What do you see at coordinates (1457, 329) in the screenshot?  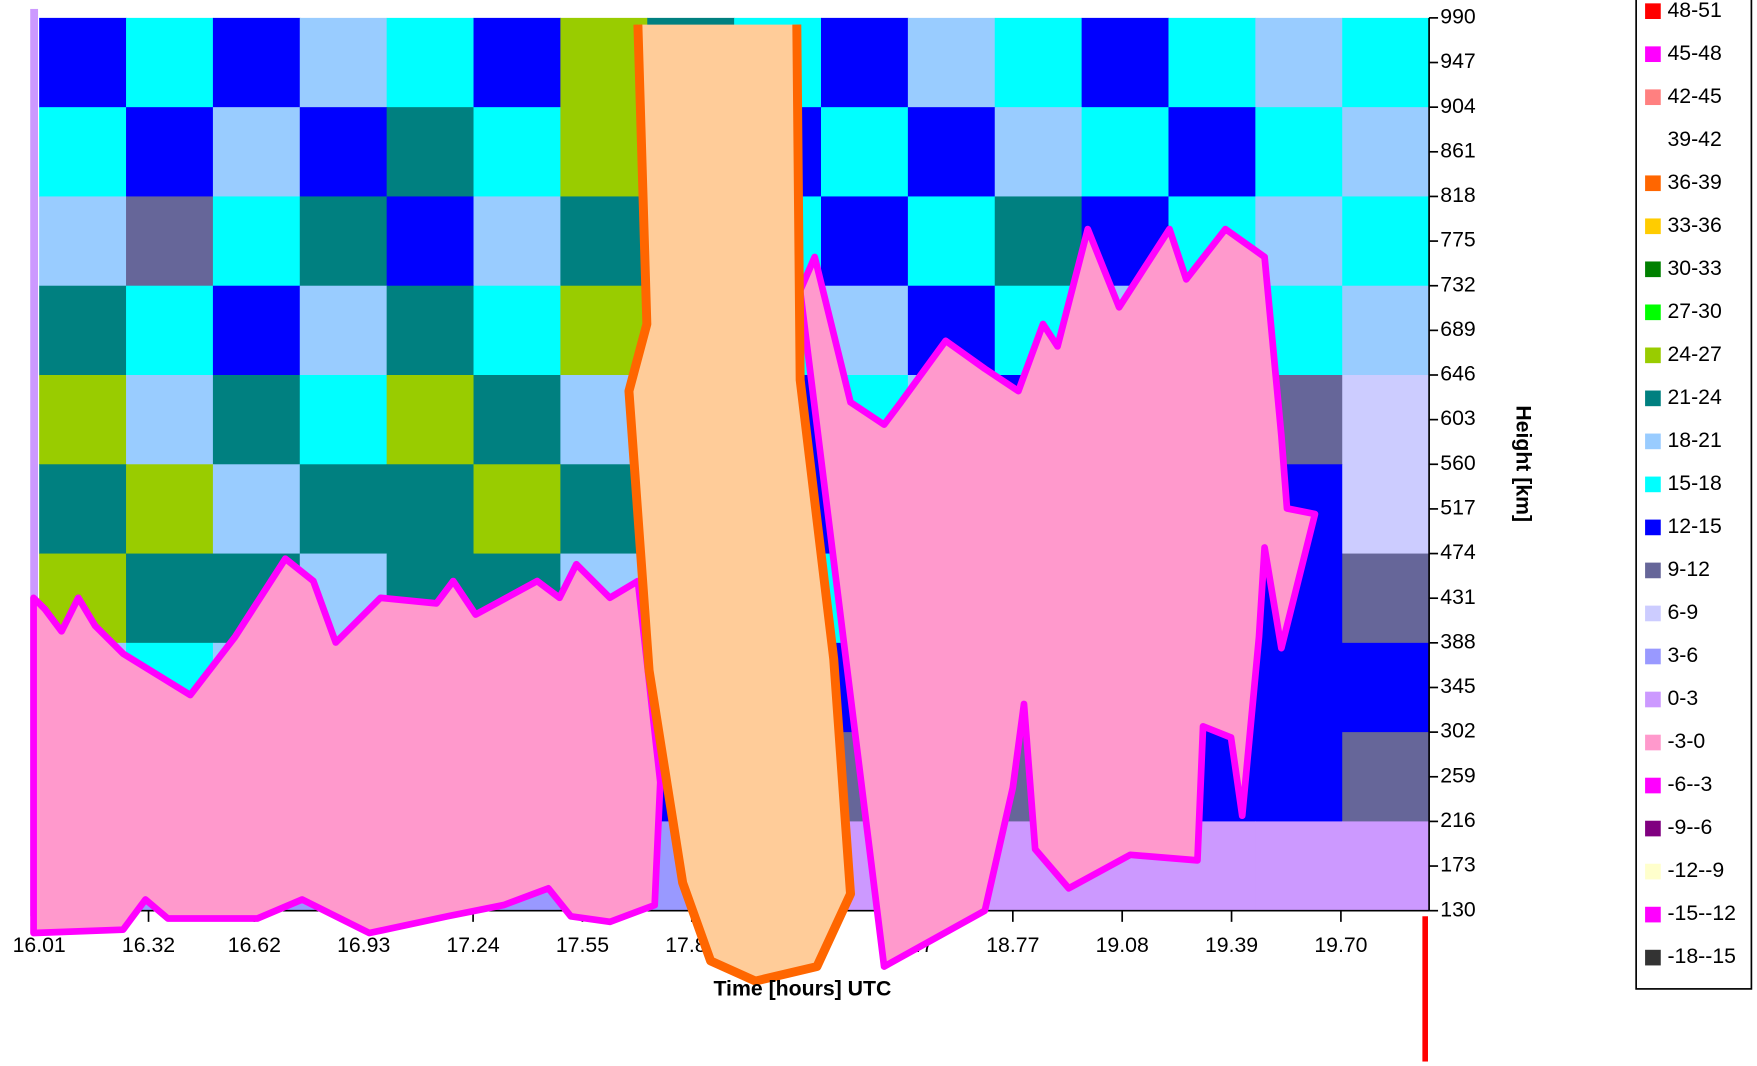 I see `y-tick-label: 689` at bounding box center [1457, 329].